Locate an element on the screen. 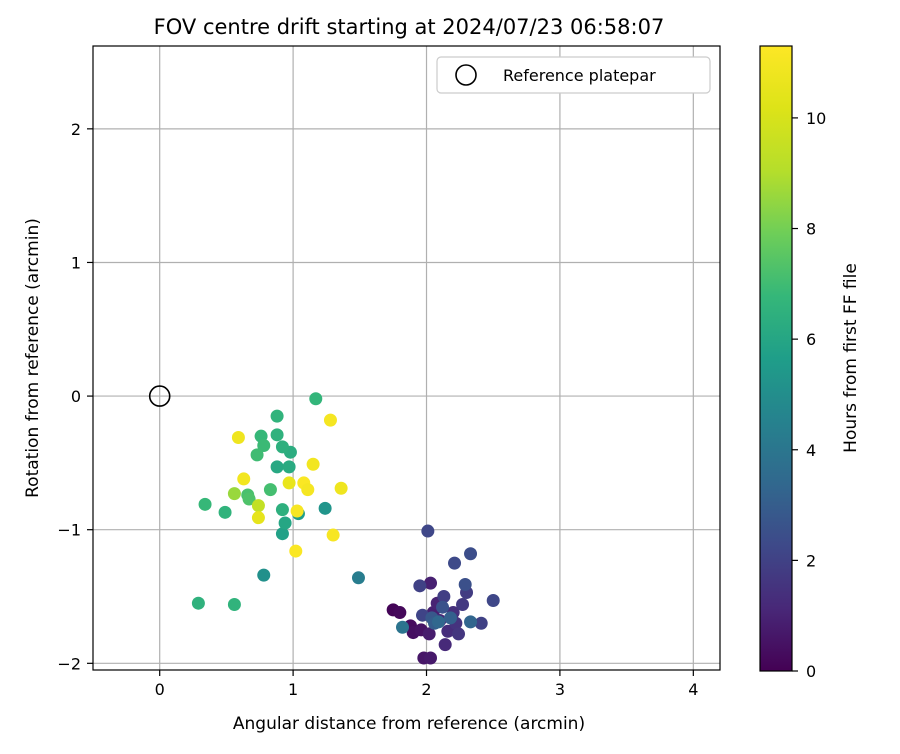 The width and height of the screenshot is (900, 754). reference-platepar-marker is located at coordinates (159, 396).